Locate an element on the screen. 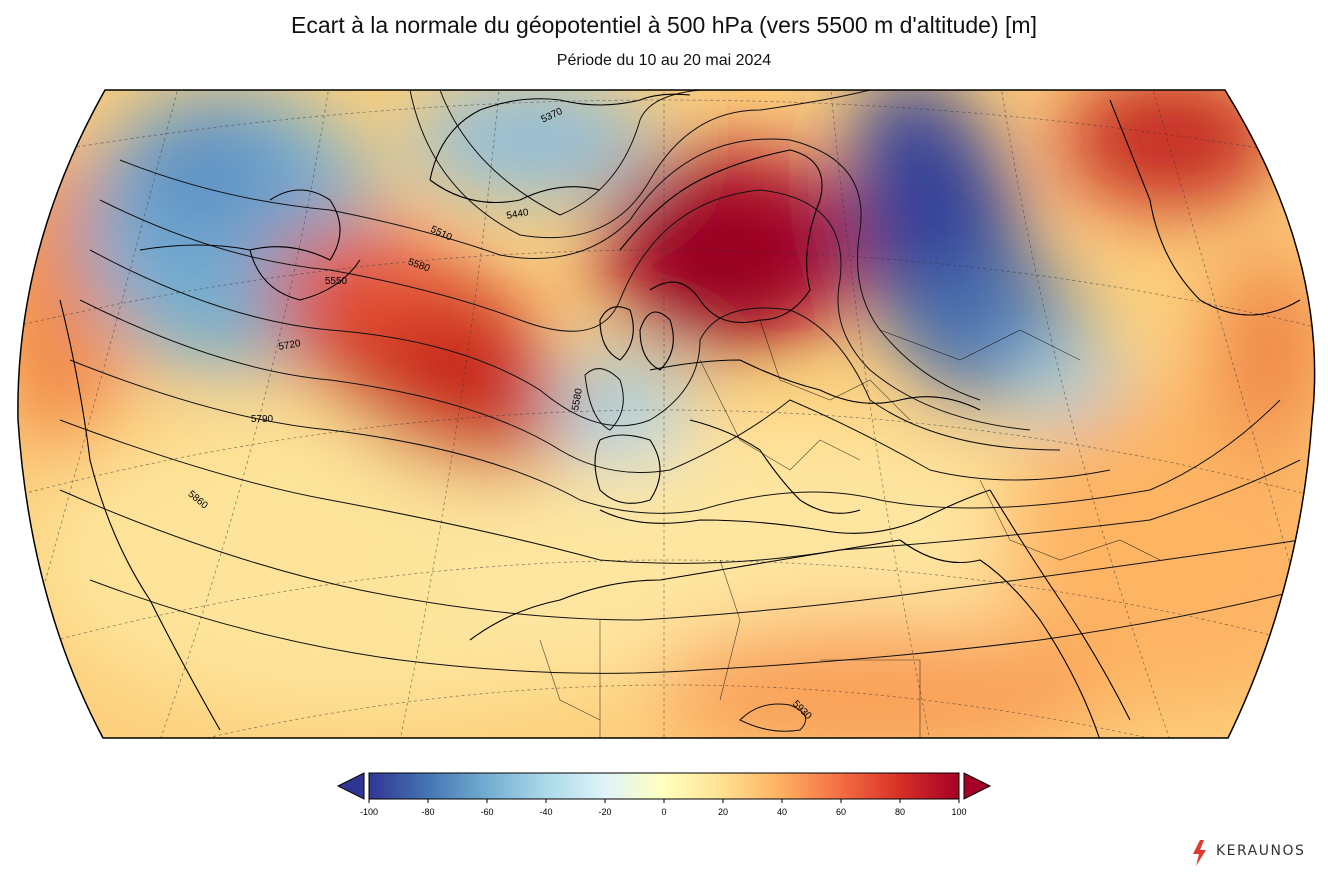 The image size is (1328, 880). colorbar-tick-label: 0 is located at coordinates (663, 812).